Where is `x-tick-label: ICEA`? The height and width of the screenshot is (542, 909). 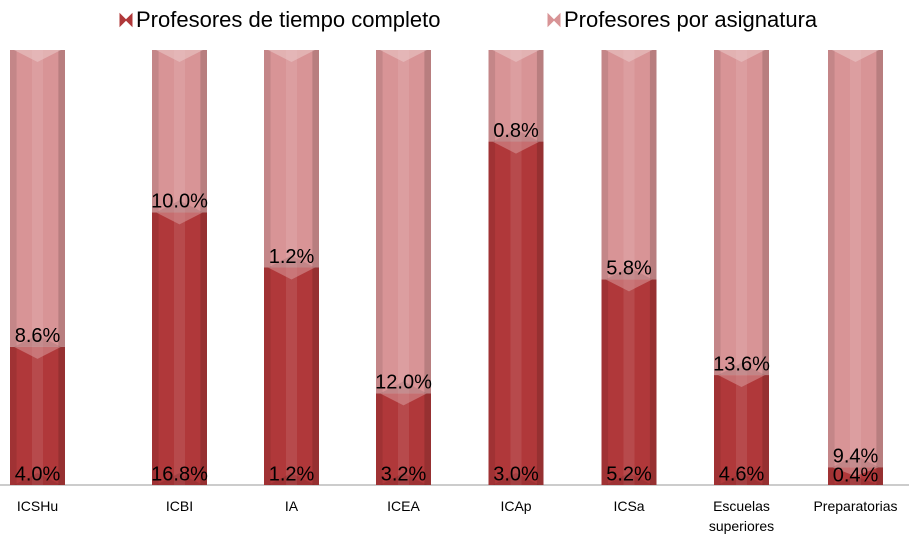
x-tick-label: ICEA is located at coordinates (403, 506).